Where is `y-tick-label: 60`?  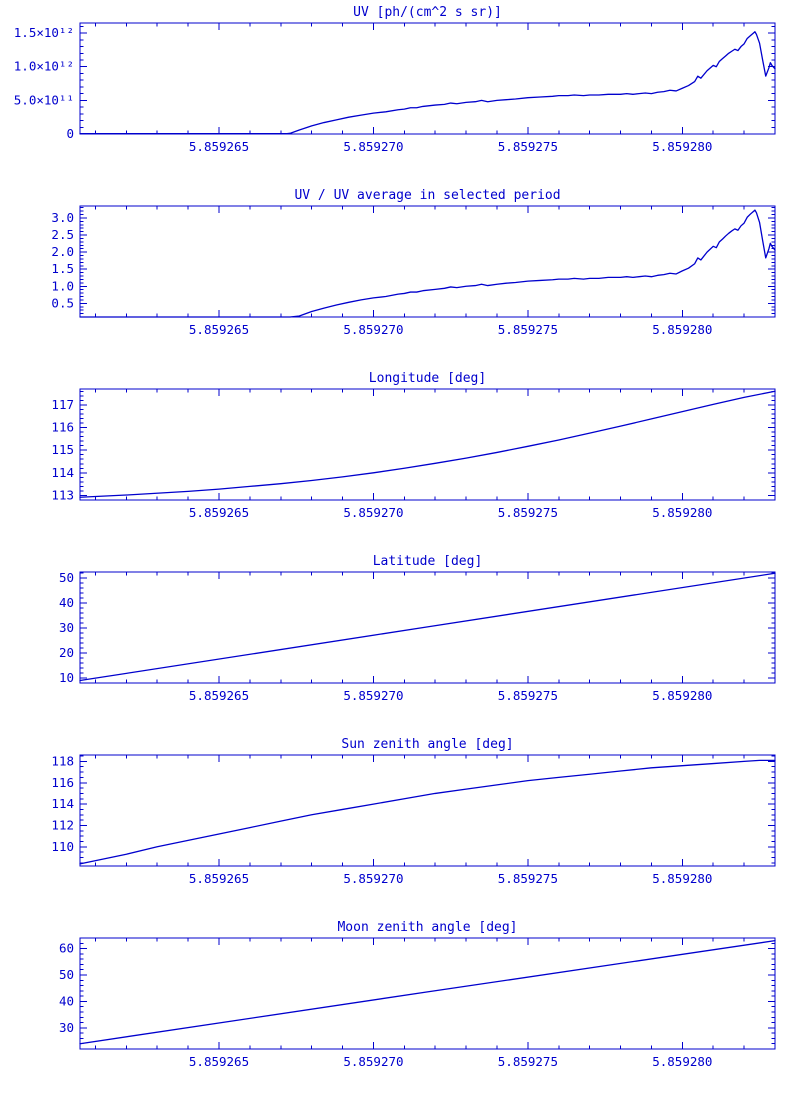
y-tick-label: 60 is located at coordinates (66, 948).